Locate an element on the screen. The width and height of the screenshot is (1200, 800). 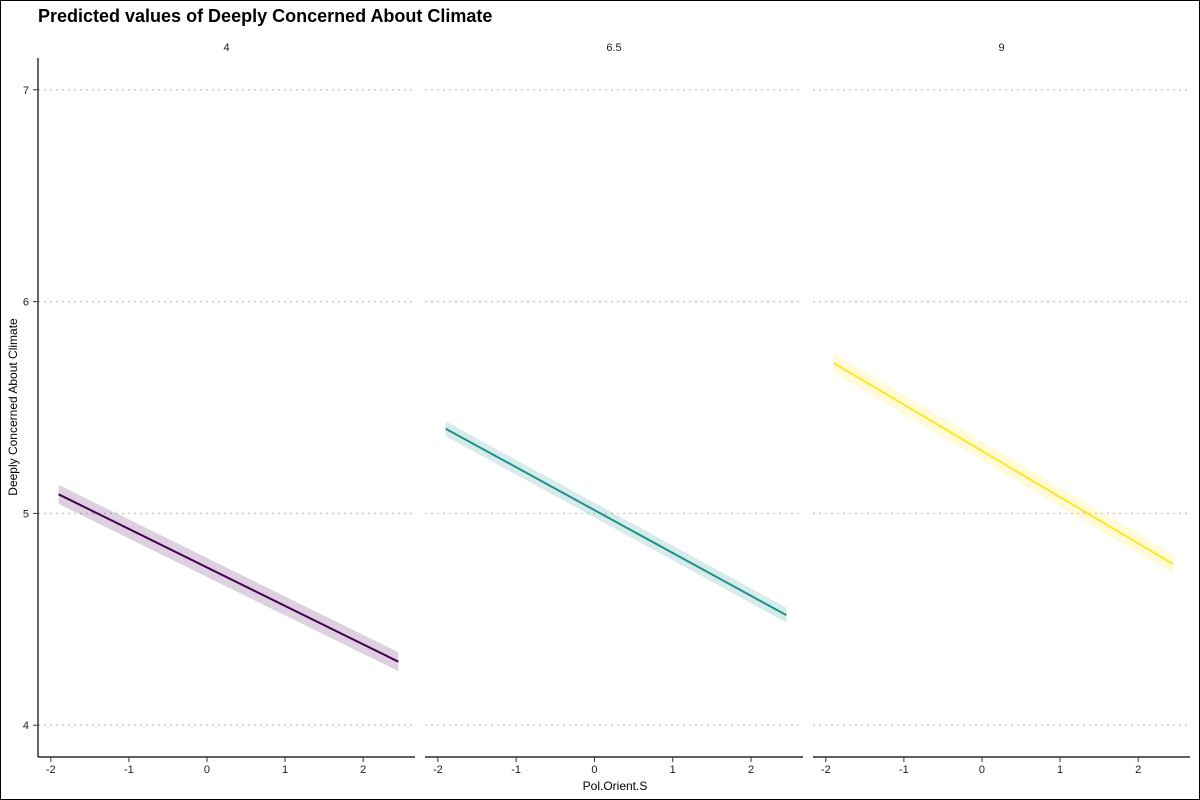
y-tick-label: 4 is located at coordinates (26, 726).